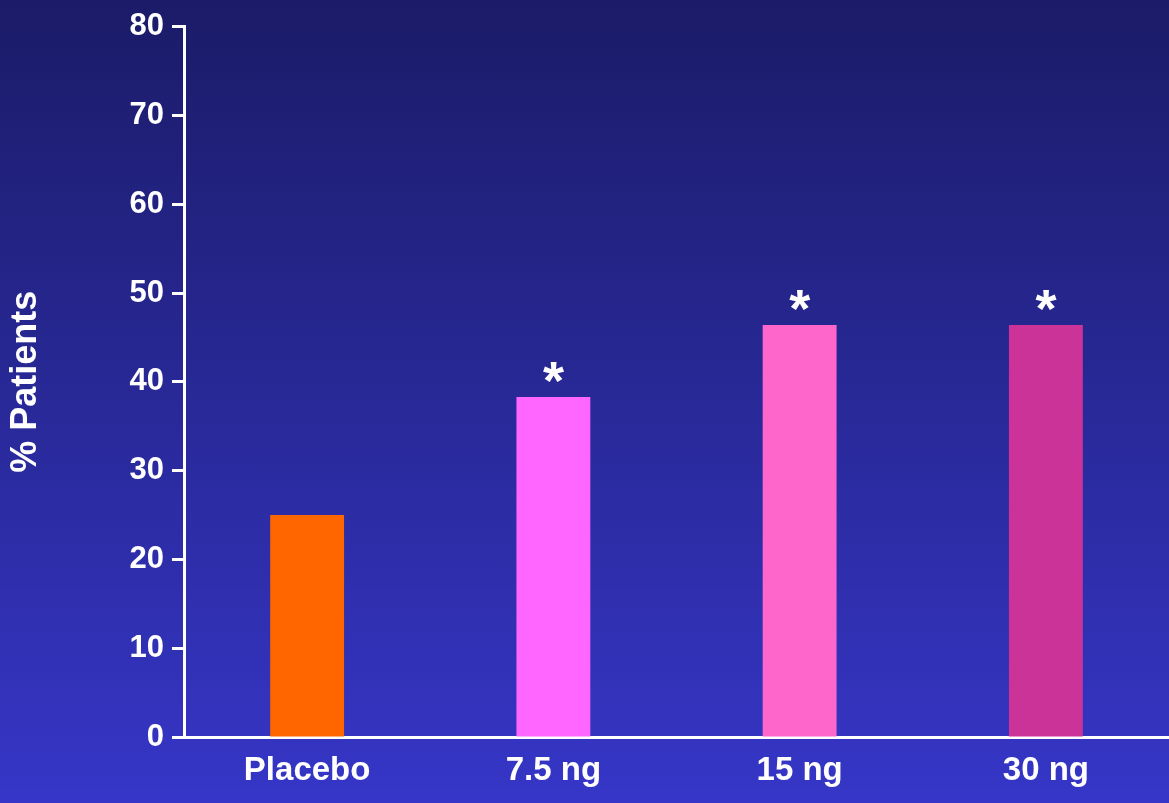 This screenshot has height=803, width=1169. What do you see at coordinates (146, 25) in the screenshot?
I see `y-tick-label: 80` at bounding box center [146, 25].